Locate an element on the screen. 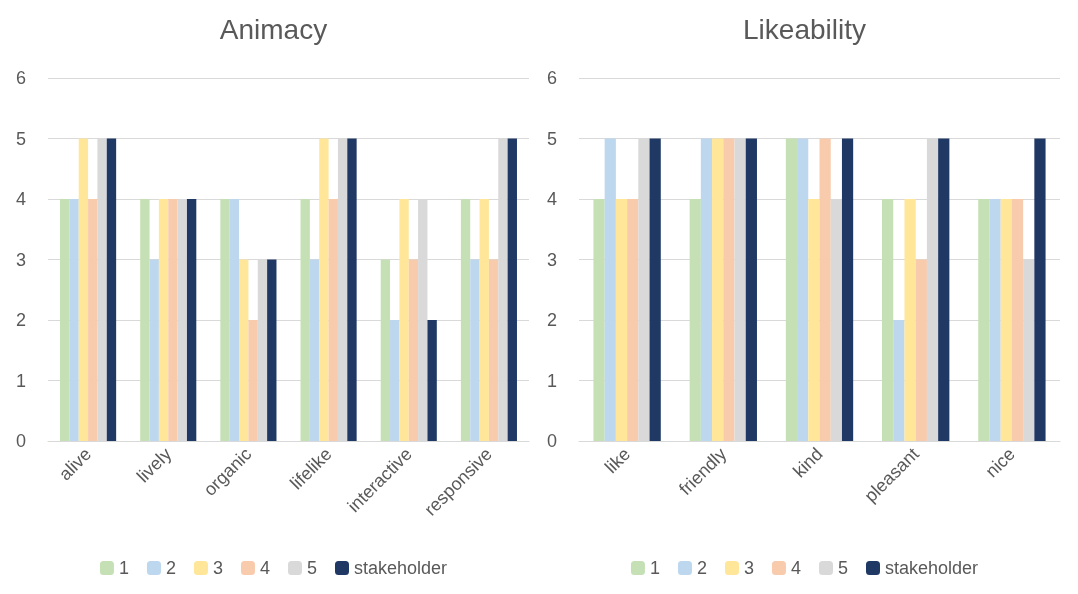 The width and height of the screenshot is (1078, 594). chart-title: Likeability is located at coordinates (804, 29).